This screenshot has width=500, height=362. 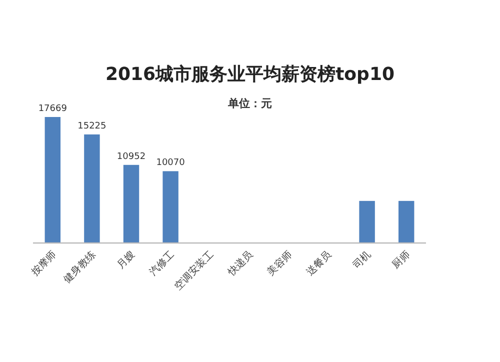 I want to click on x-tick-label: 送餐员, so click(x=319, y=263).